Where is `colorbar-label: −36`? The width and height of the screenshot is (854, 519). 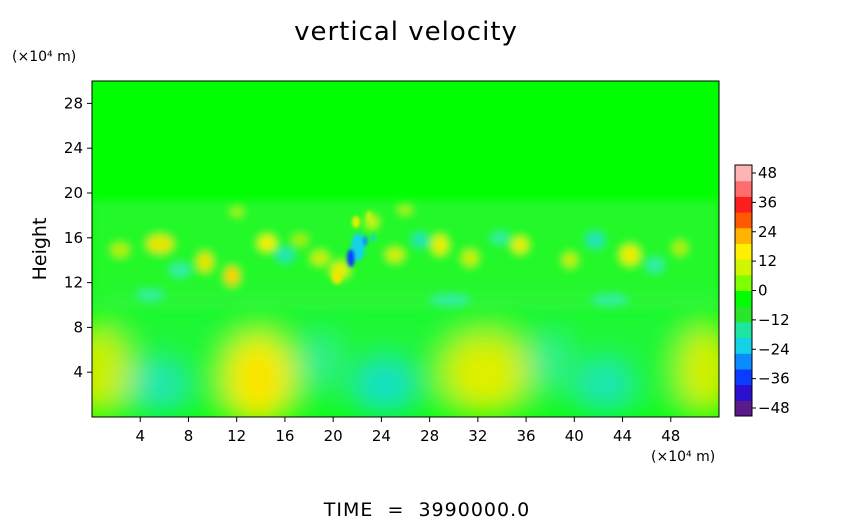 colorbar-label: −36 is located at coordinates (774, 379).